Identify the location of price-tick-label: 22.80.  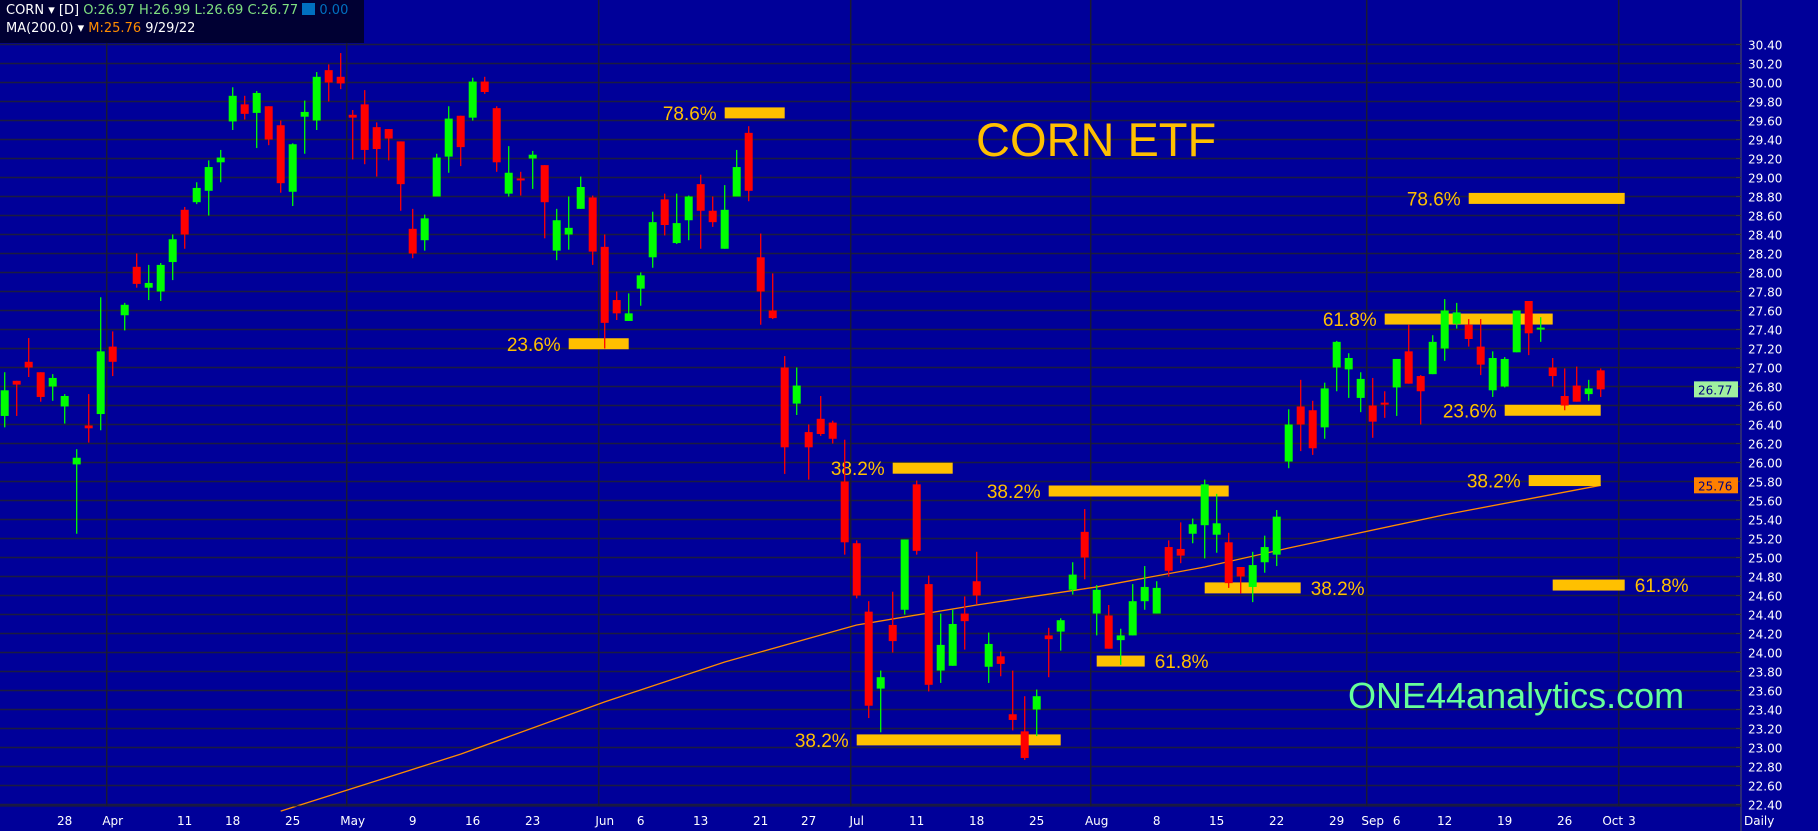
(1765, 768).